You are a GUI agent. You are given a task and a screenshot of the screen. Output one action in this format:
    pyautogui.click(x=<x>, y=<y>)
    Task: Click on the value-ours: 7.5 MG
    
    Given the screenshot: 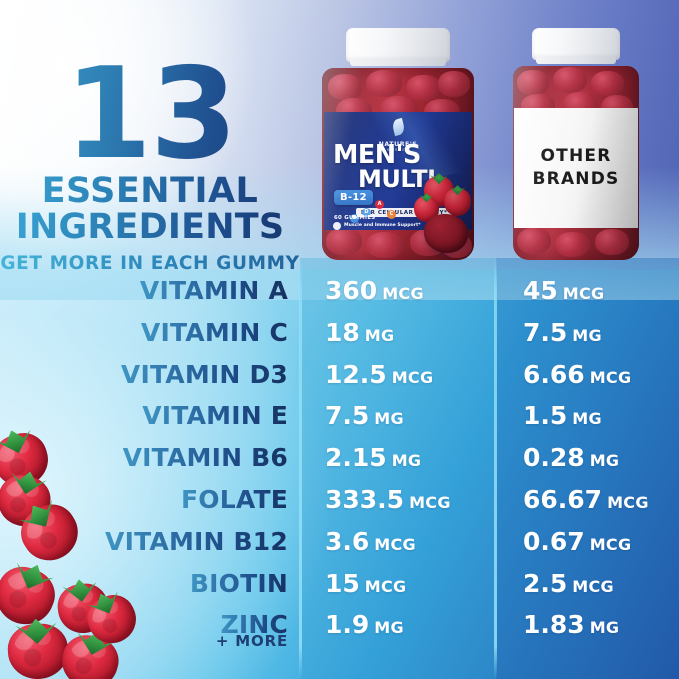 What is the action you would take?
    pyautogui.click(x=364, y=415)
    